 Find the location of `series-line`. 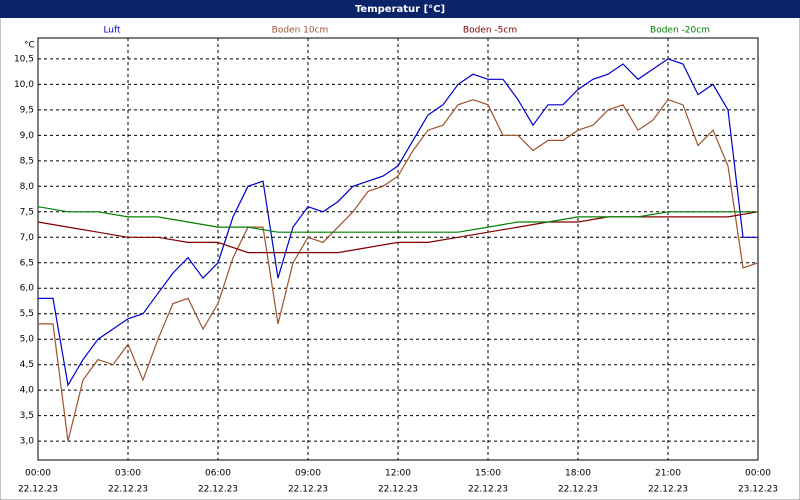

series-line is located at coordinates (397, 219).